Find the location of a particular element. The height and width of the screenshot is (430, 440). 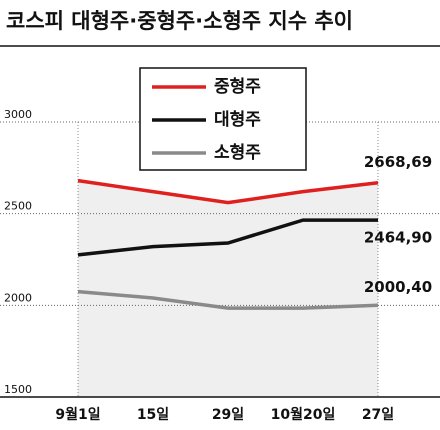

y-tick-label: 2500 is located at coordinates (18, 206).